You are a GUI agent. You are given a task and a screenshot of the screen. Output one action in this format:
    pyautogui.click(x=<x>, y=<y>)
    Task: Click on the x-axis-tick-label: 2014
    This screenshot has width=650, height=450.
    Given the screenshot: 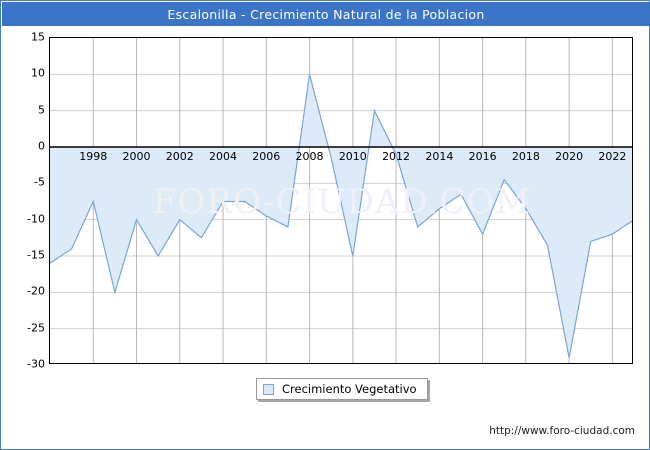 What is the action you would take?
    pyautogui.click(x=439, y=156)
    